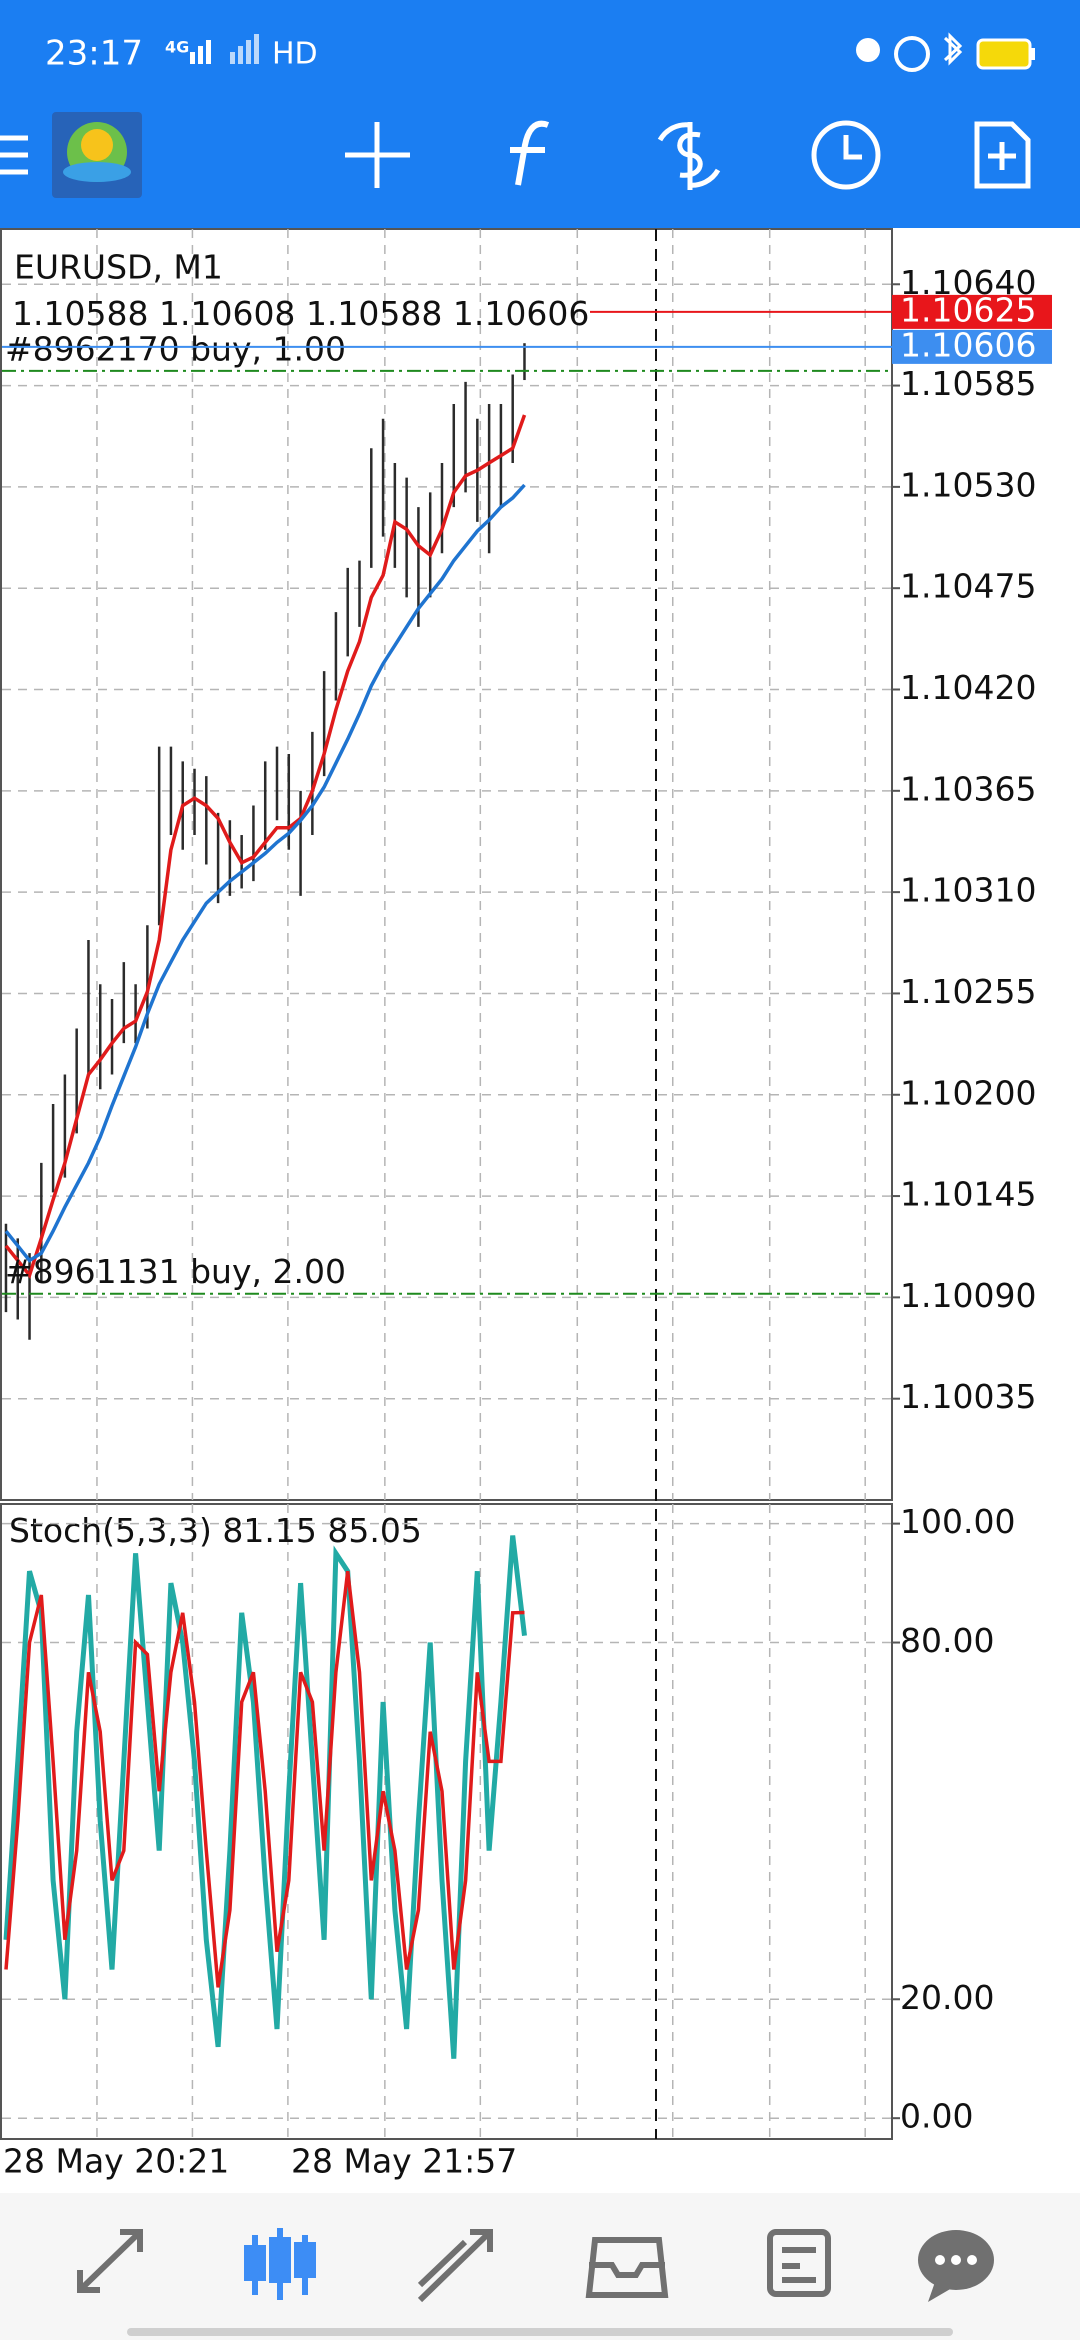 The image size is (1080, 2340). I want to click on x-tick-label: 28 May 21:57, so click(404, 2161).